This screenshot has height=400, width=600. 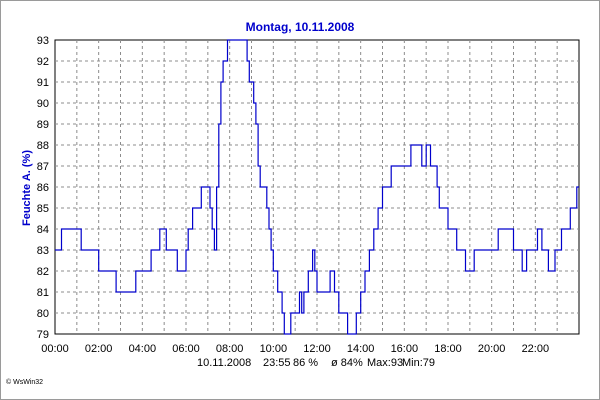 What do you see at coordinates (405, 349) in the screenshot?
I see `x-tick-label: 16:00` at bounding box center [405, 349].